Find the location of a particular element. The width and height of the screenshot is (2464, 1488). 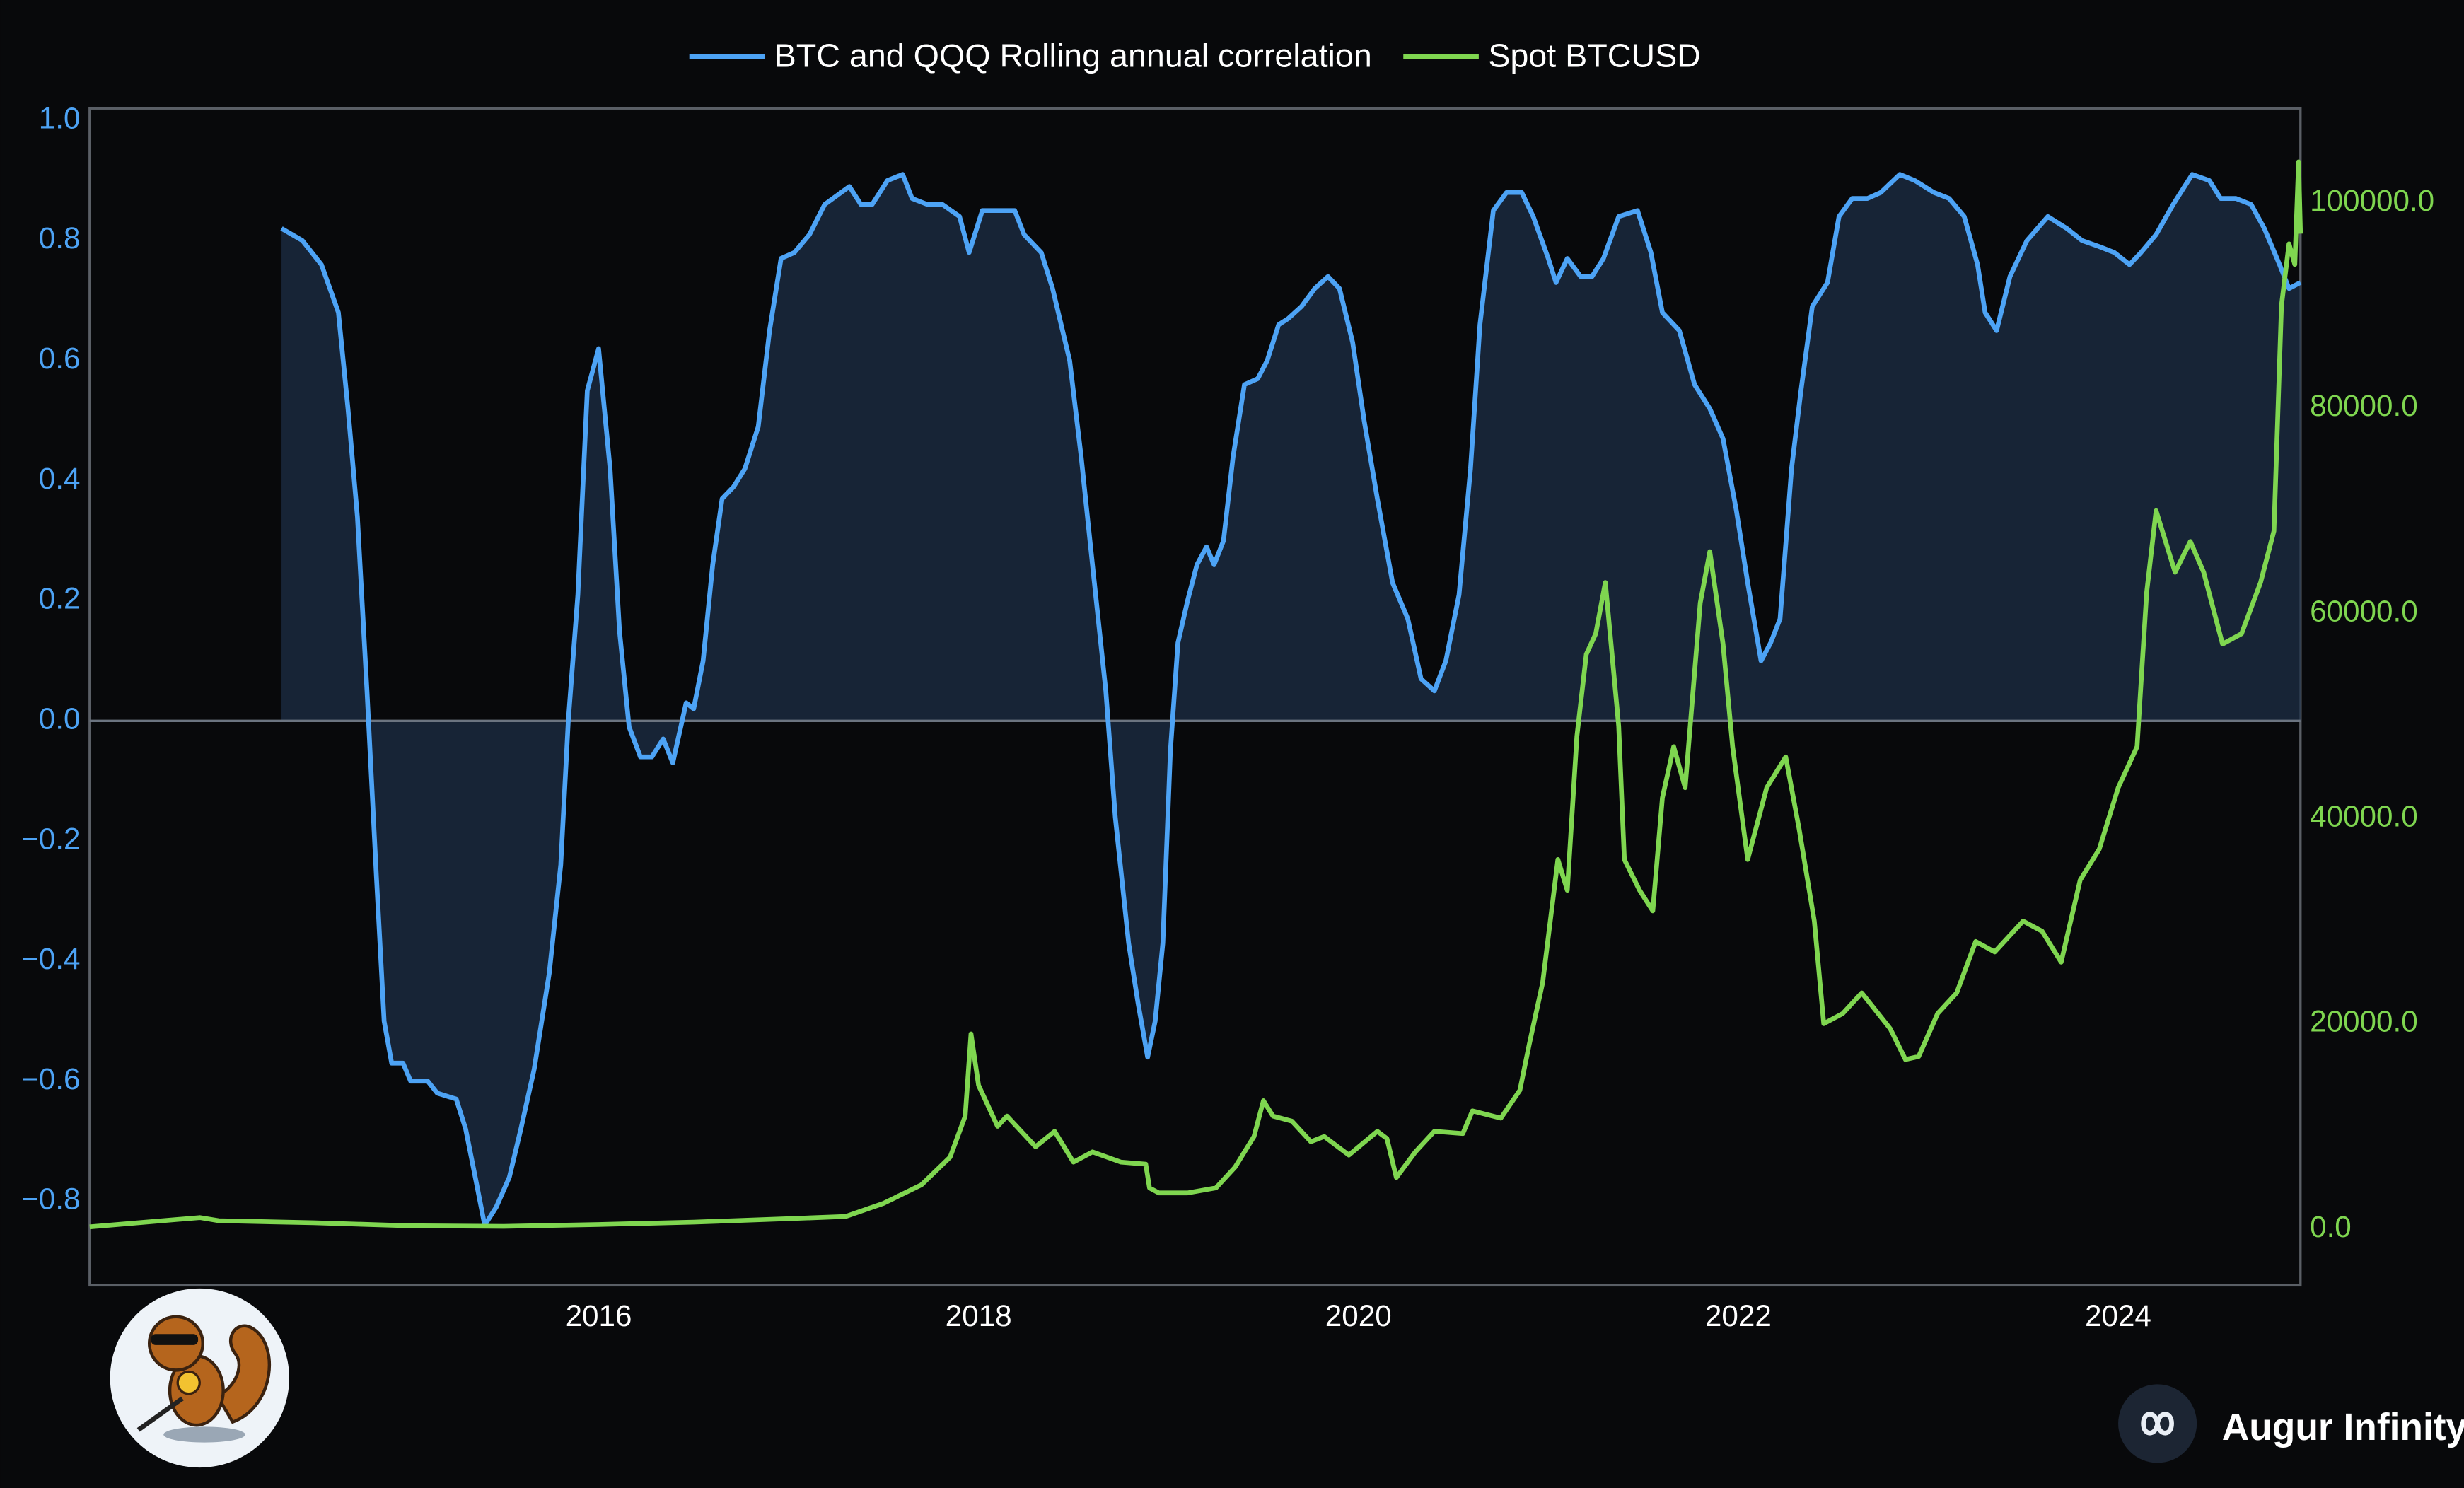

logo-bell is located at coordinates (188, 1383).